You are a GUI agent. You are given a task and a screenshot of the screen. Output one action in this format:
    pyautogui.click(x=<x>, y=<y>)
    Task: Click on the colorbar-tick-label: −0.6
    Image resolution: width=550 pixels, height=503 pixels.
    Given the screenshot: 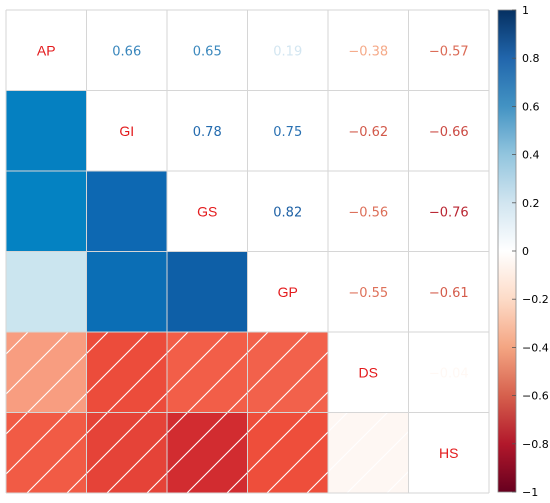 What is the action you would take?
    pyautogui.click(x=535, y=396)
    